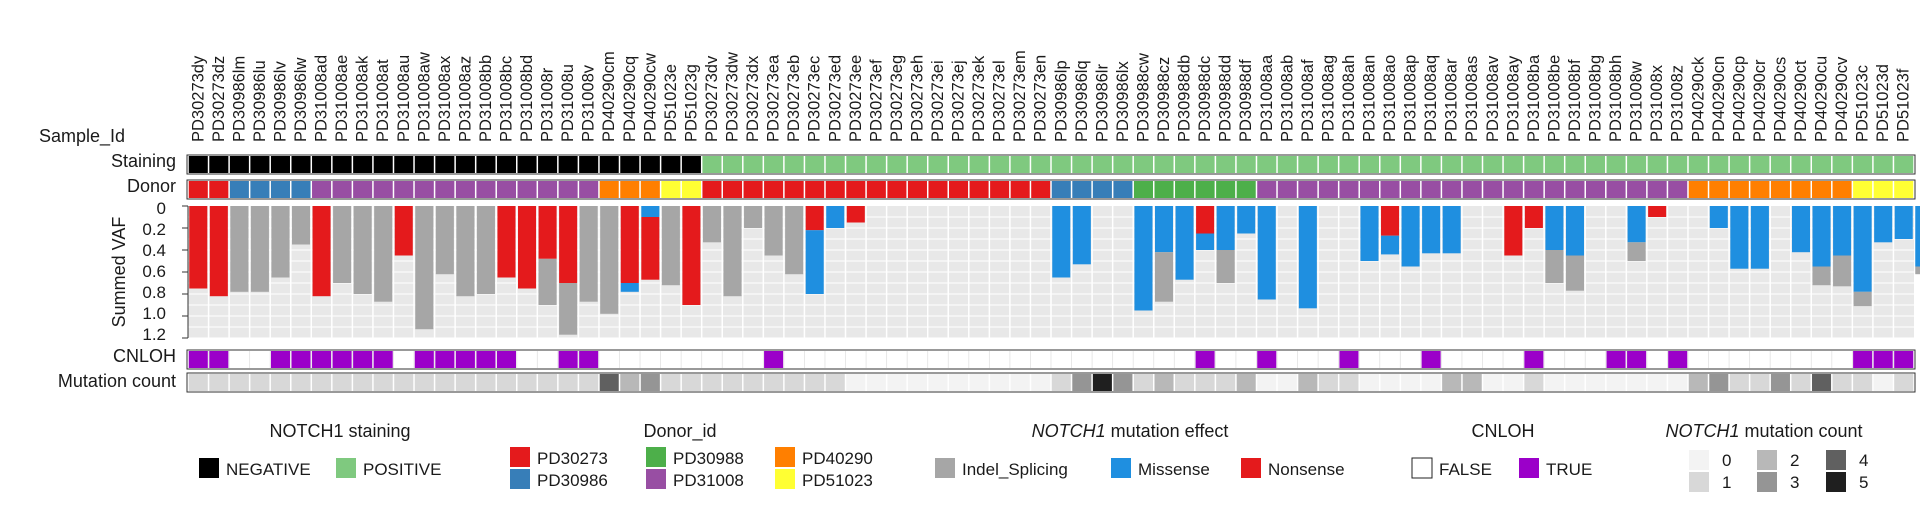  What do you see at coordinates (1226, 98) in the screenshot?
I see `sample-label: PD30988dd` at bounding box center [1226, 98].